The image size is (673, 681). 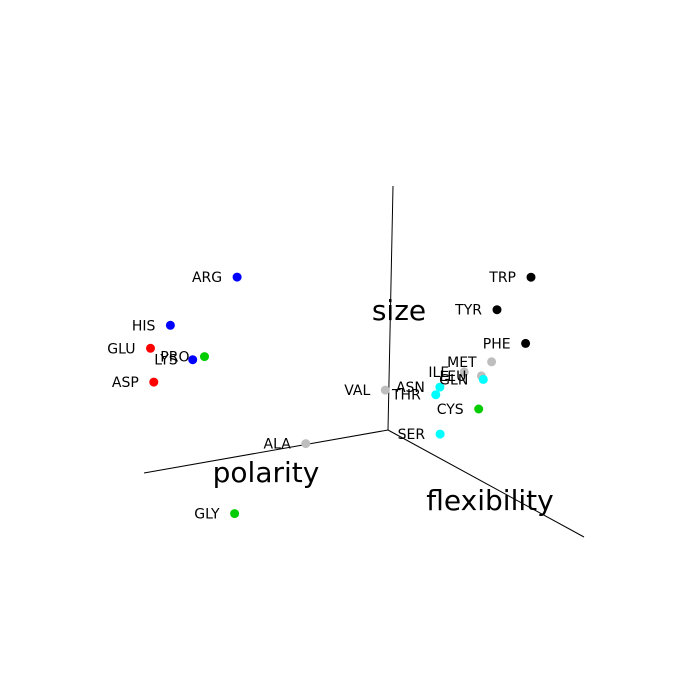 What do you see at coordinates (165, 361) in the screenshot?
I see `point-label-lys: LYS` at bounding box center [165, 361].